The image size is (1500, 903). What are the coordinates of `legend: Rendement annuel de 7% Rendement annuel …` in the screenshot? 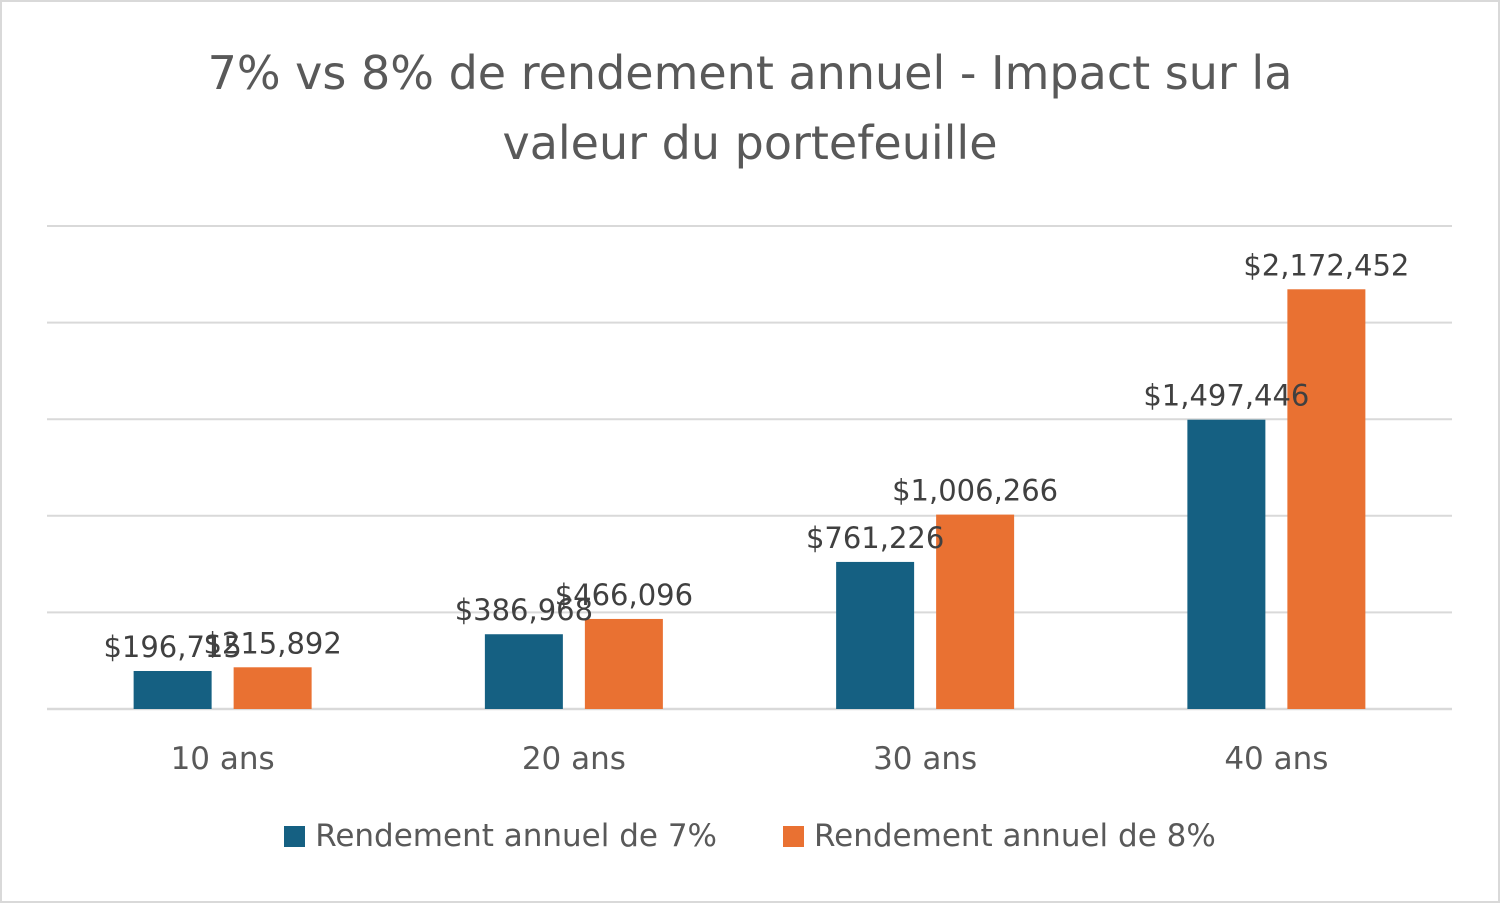 It's located at (750, 836).